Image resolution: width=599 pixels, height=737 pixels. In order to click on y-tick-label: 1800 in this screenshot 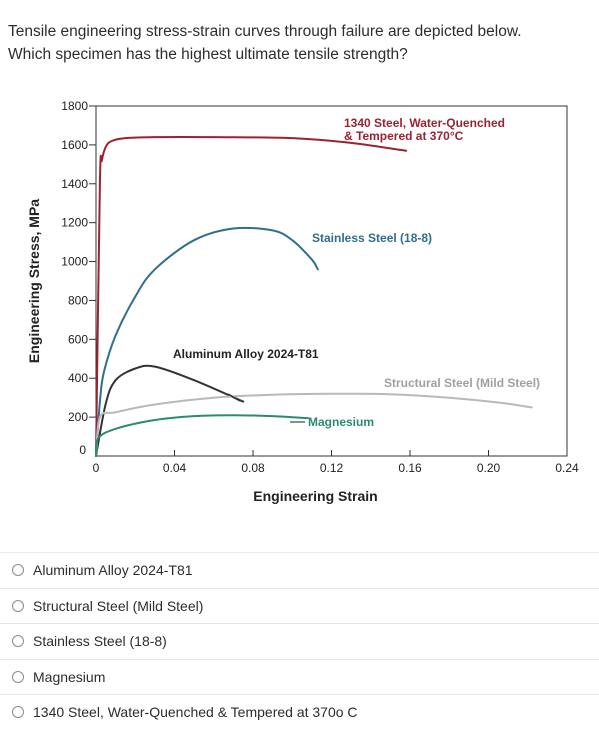, I will do `click(74, 106)`.